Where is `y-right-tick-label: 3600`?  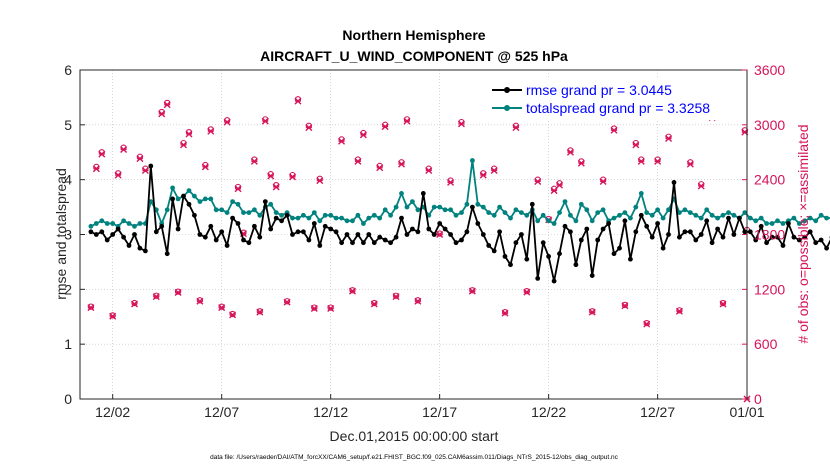 y-right-tick-label: 3600 is located at coordinates (769, 70).